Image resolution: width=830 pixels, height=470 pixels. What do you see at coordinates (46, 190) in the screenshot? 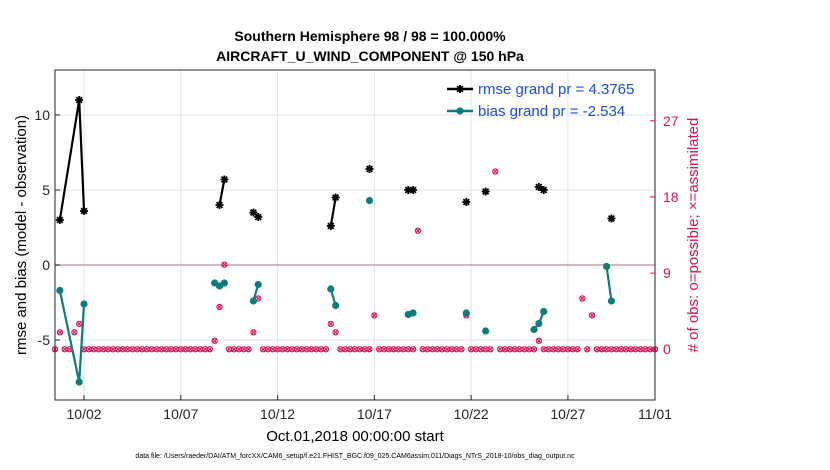
I see `y-tick-label: 5` at bounding box center [46, 190].